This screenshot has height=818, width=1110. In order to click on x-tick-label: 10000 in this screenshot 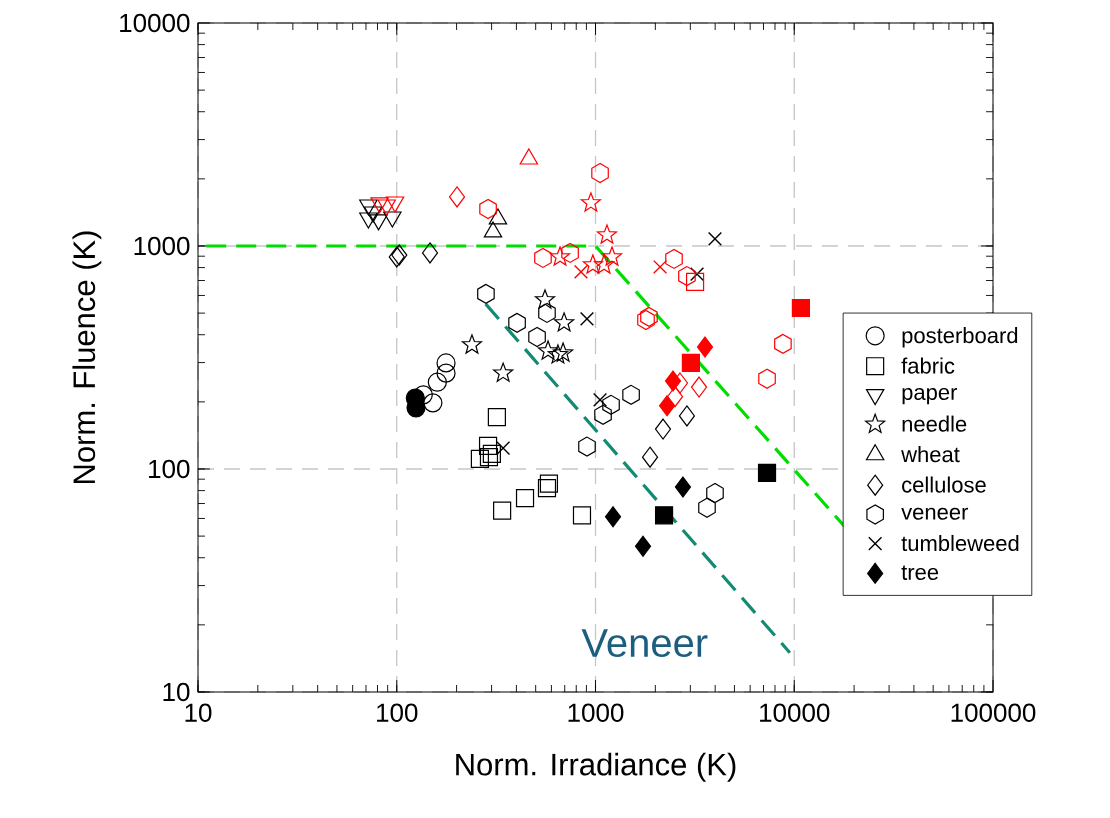, I will do `click(795, 712)`.